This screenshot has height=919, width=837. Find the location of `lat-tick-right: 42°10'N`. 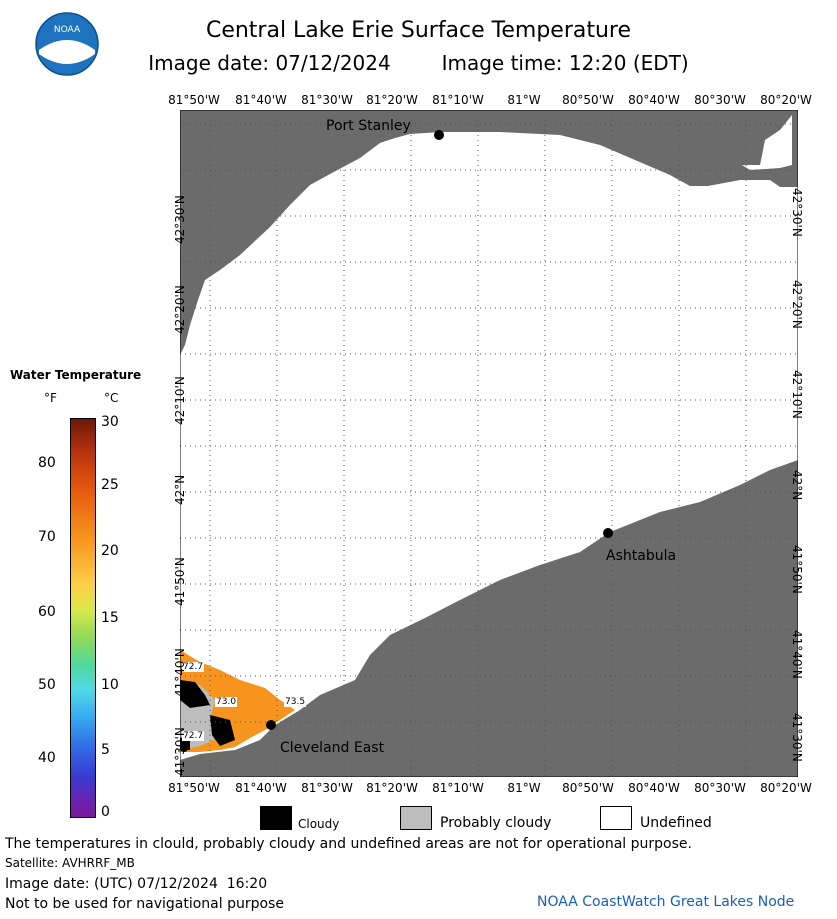

lat-tick-right: 42°10'N is located at coordinates (797, 394).